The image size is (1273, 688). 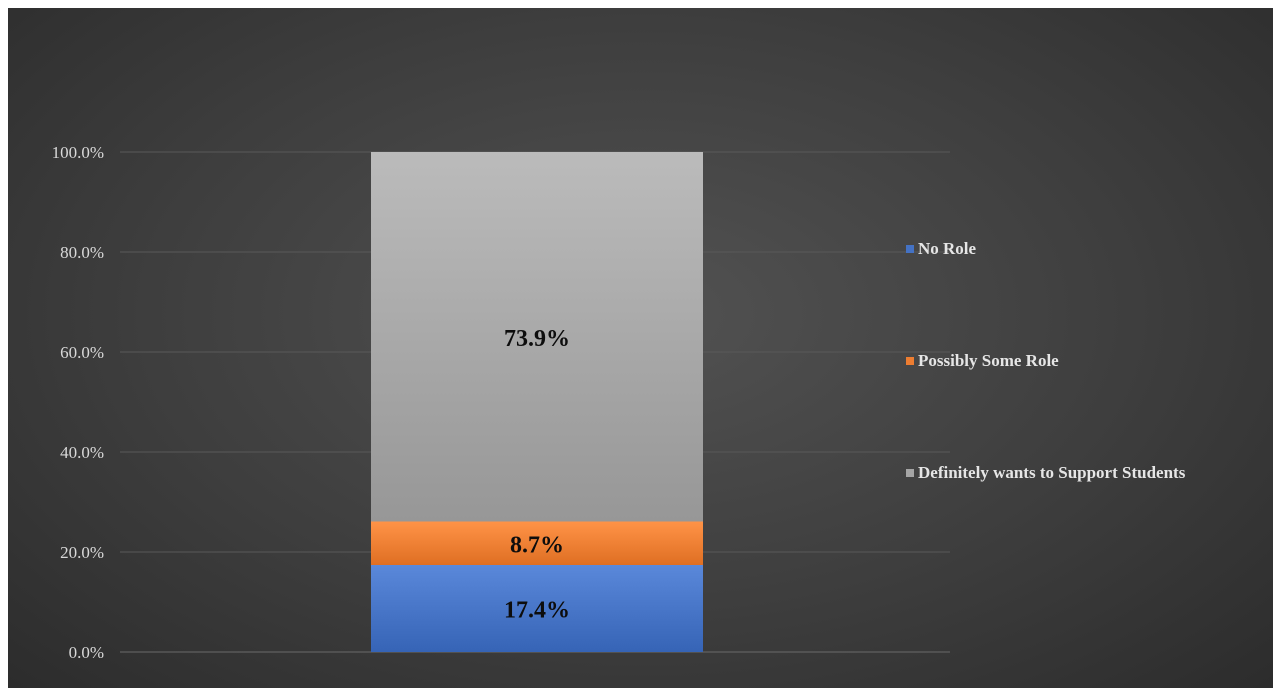 What do you see at coordinates (947, 248) in the screenshot?
I see `legend-label: No Role` at bounding box center [947, 248].